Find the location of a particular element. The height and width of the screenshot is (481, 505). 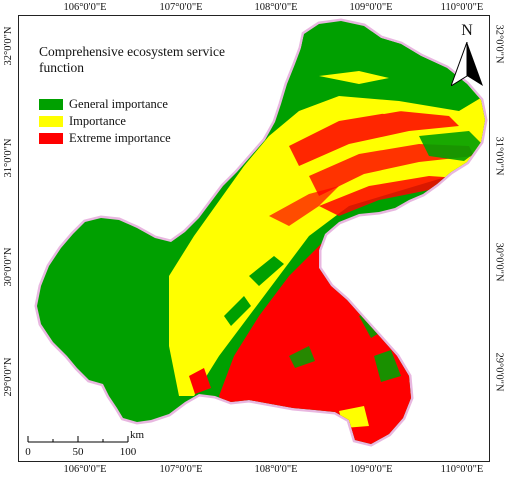

legend-item-importance: Importance is located at coordinates (105, 121).